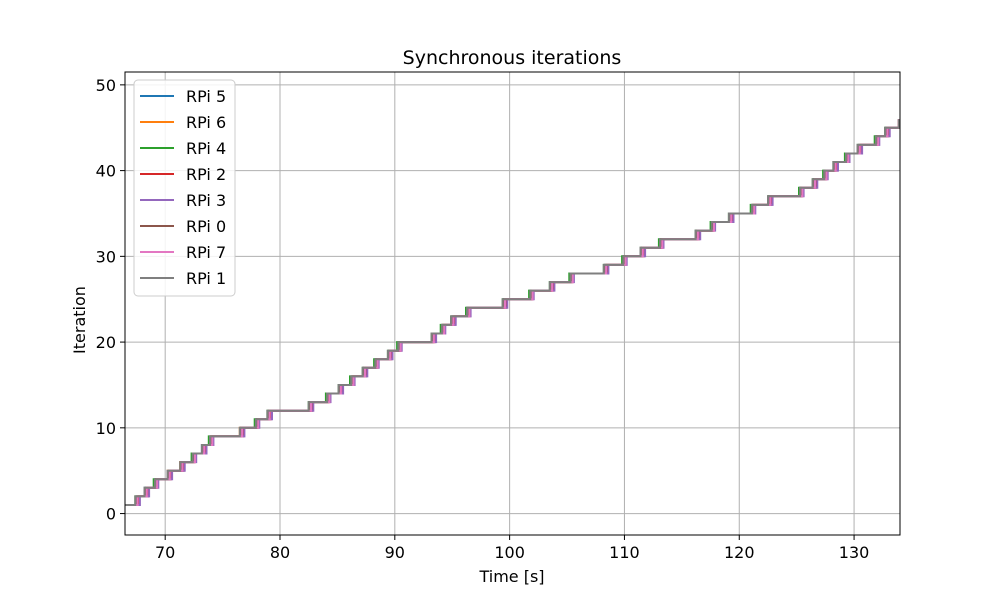  I want to click on legend-entry-label: RPi 1, so click(206, 278).